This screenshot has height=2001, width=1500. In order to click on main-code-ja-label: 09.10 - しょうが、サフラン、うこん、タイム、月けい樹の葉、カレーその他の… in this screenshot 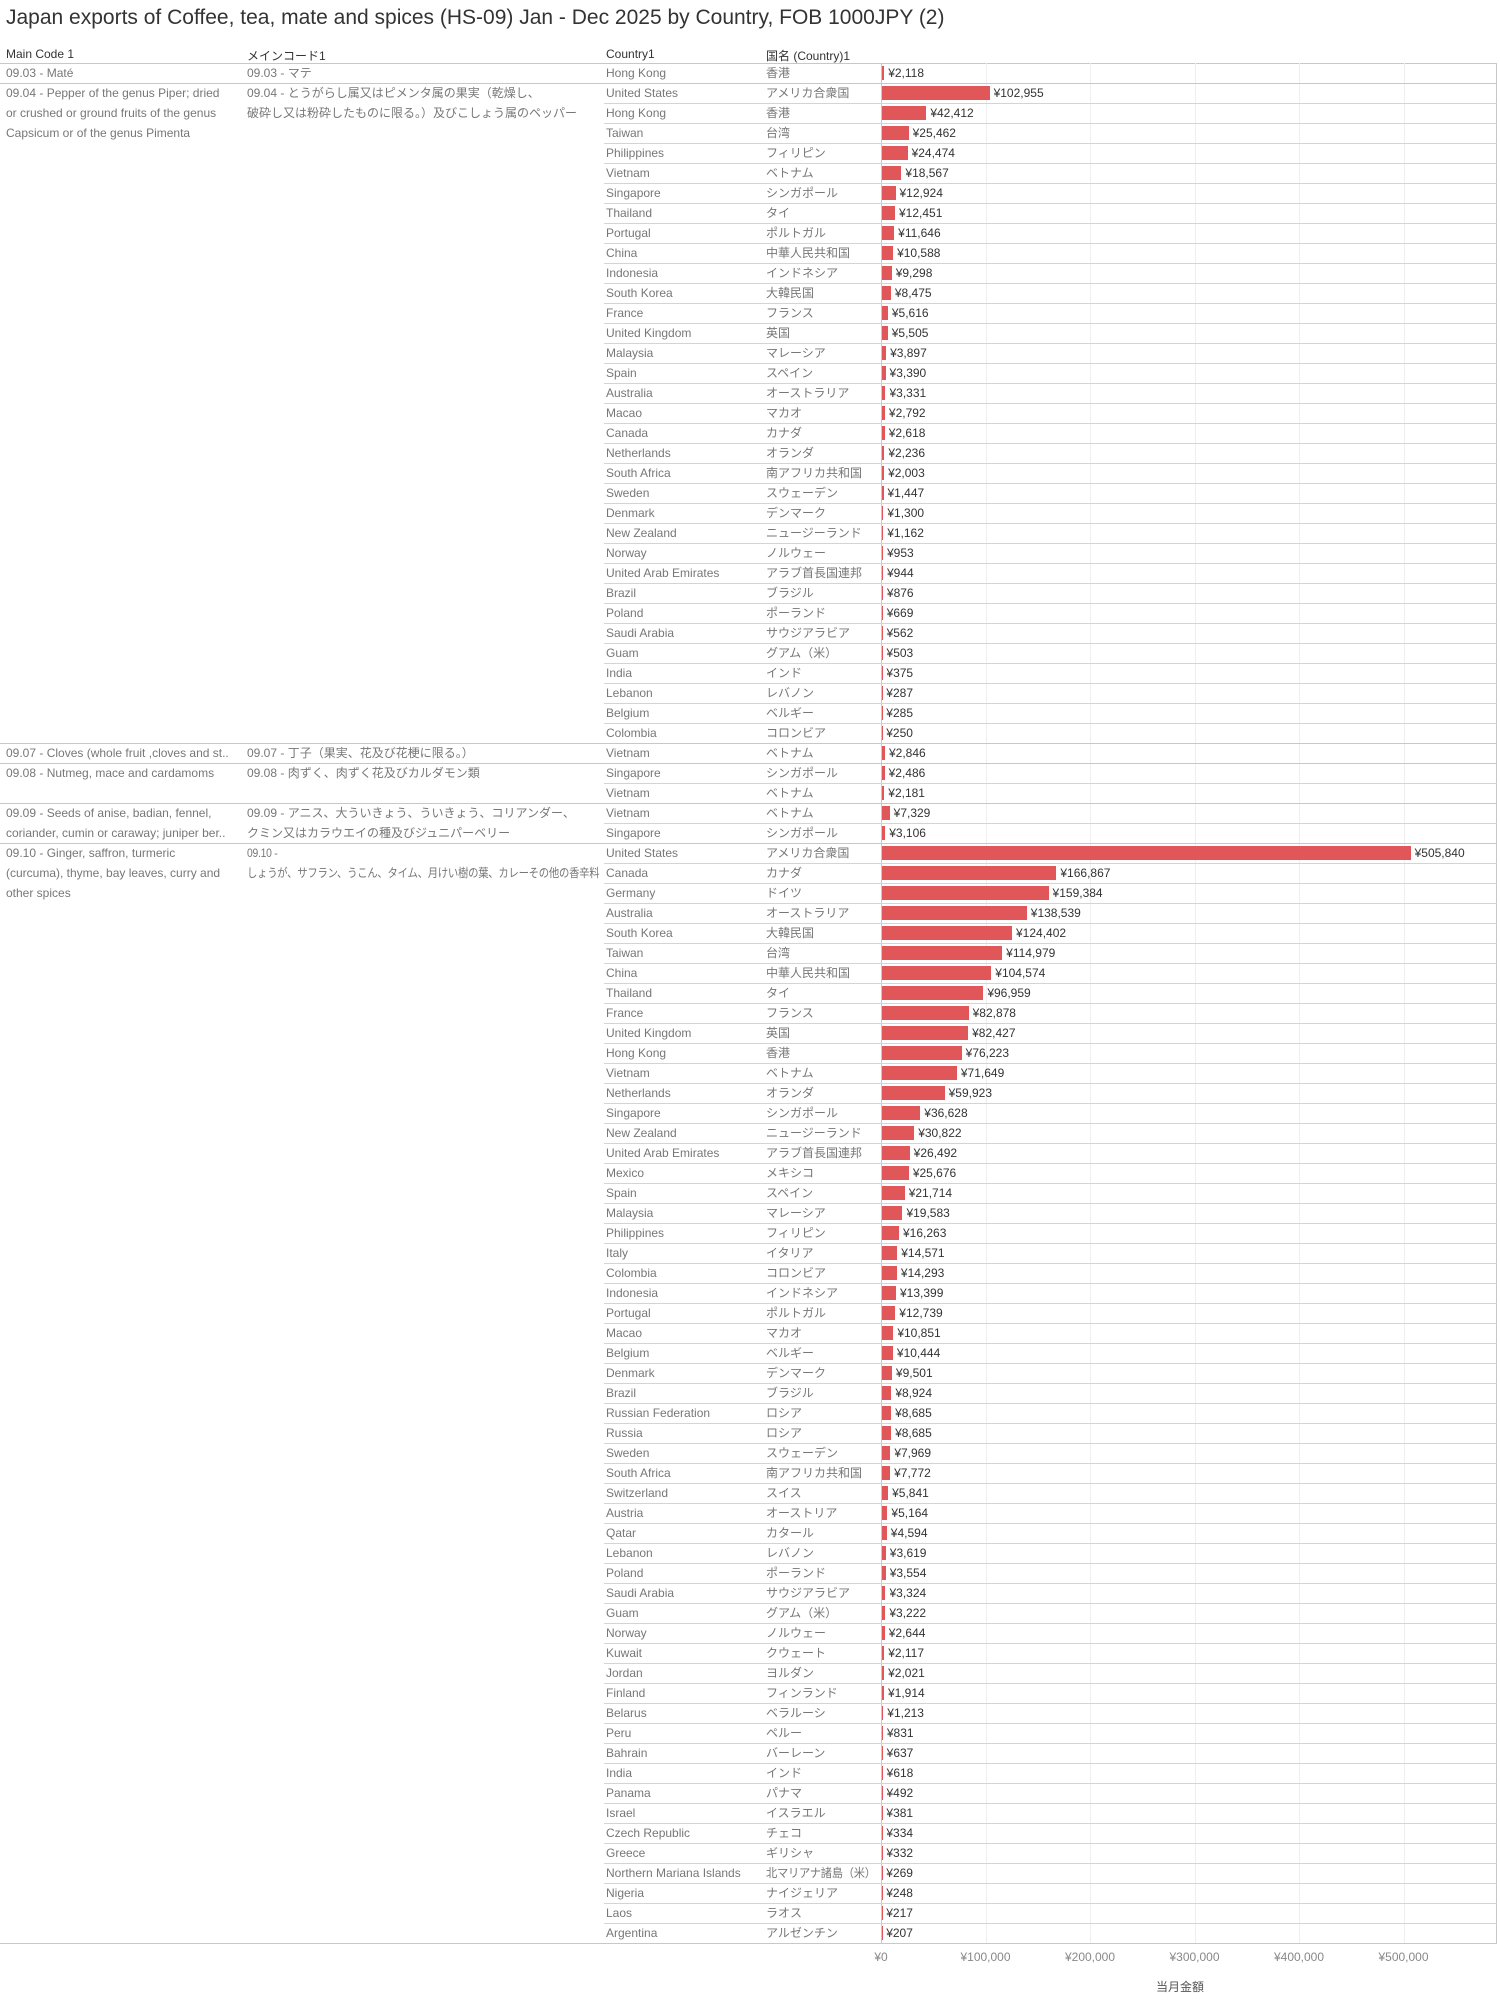, I will do `click(423, 863)`.